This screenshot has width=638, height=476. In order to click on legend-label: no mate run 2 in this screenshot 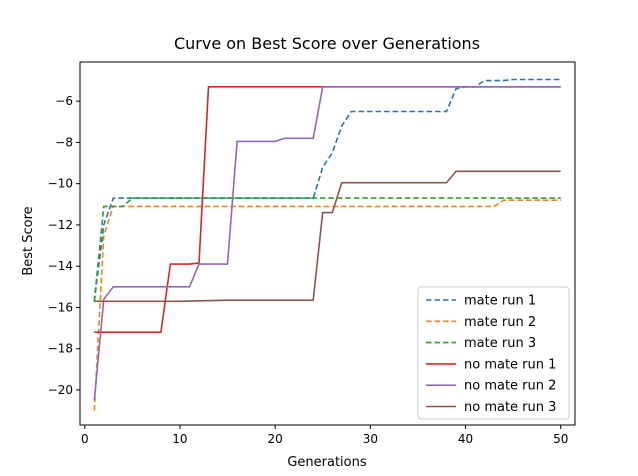, I will do `click(510, 386)`.